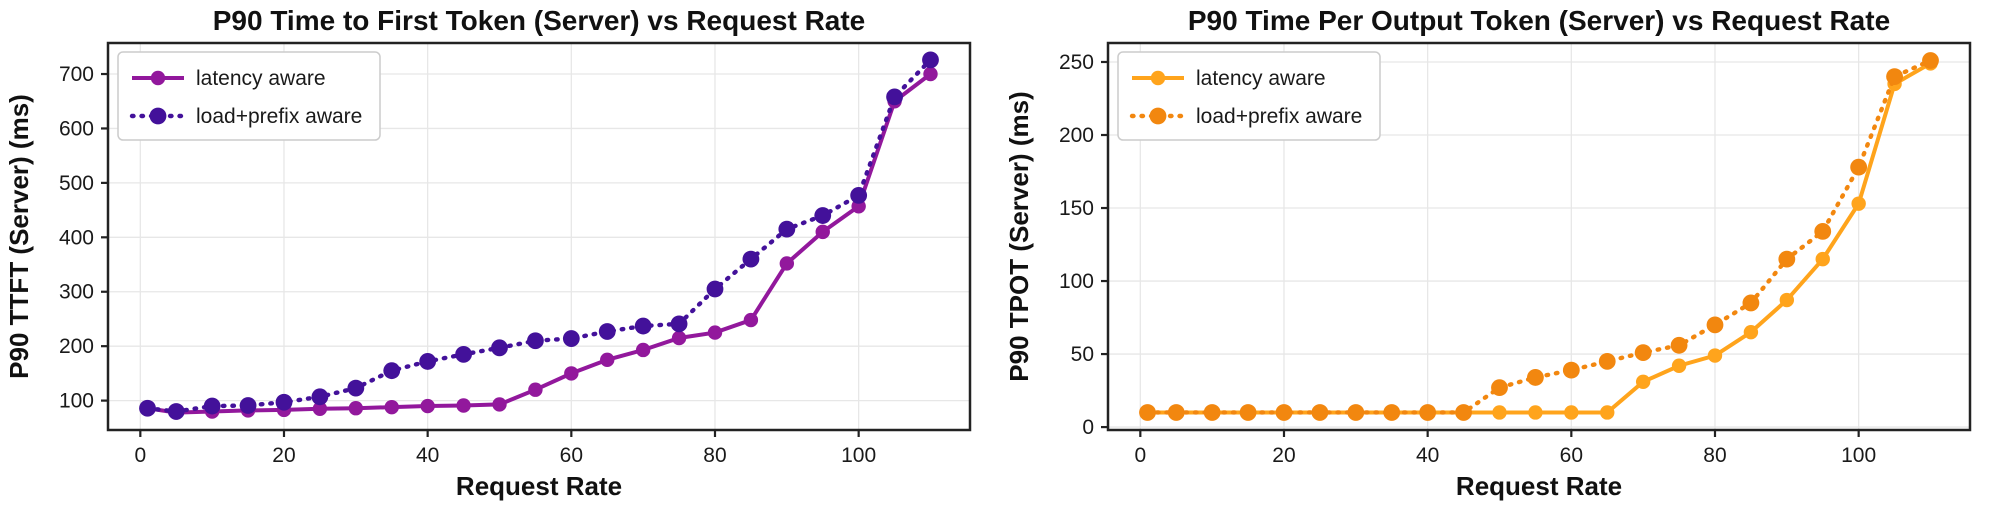 This screenshot has height=515, width=1999. I want to click on y-tick-label: 250, so click(1076, 62).